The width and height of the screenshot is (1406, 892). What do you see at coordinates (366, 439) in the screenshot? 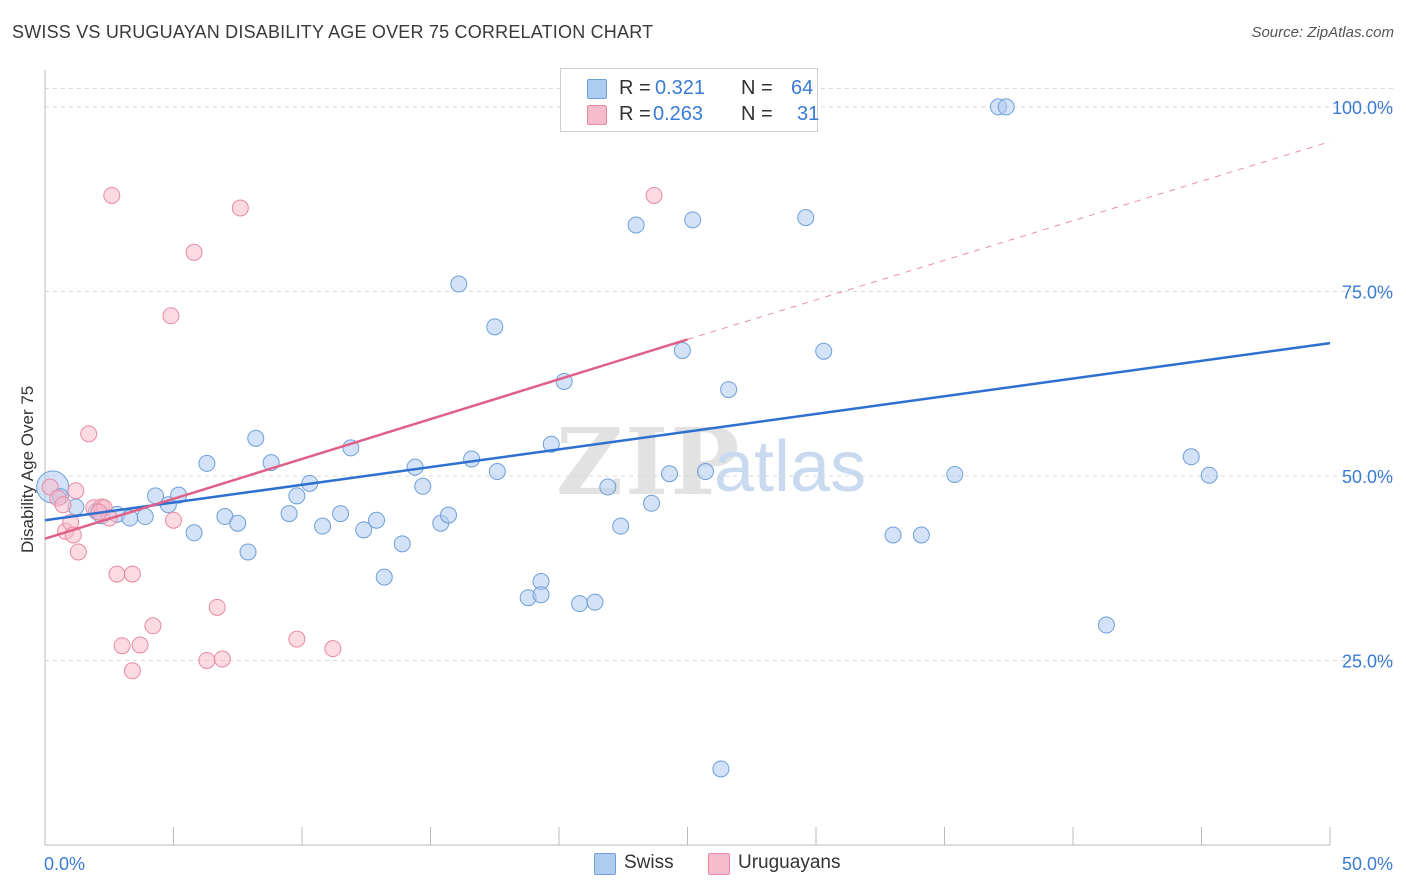
I see `uruguayan-trend-line` at bounding box center [366, 439].